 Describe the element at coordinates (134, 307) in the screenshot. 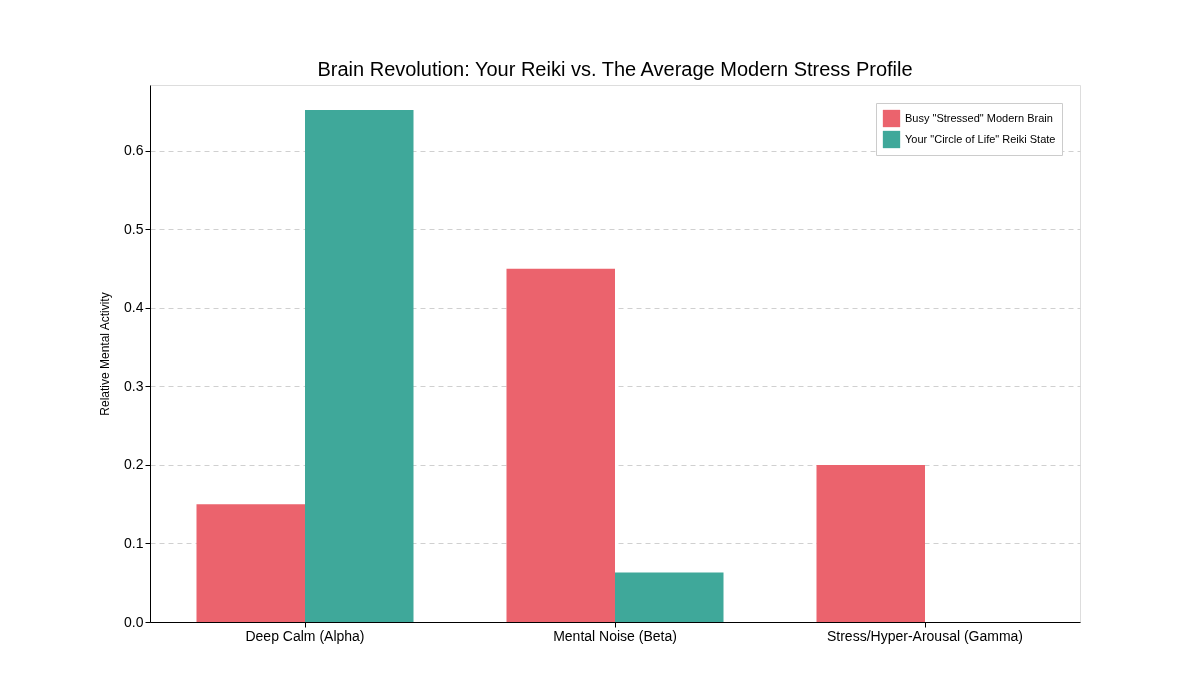

I see `y-tick-label: 0.4` at that location.